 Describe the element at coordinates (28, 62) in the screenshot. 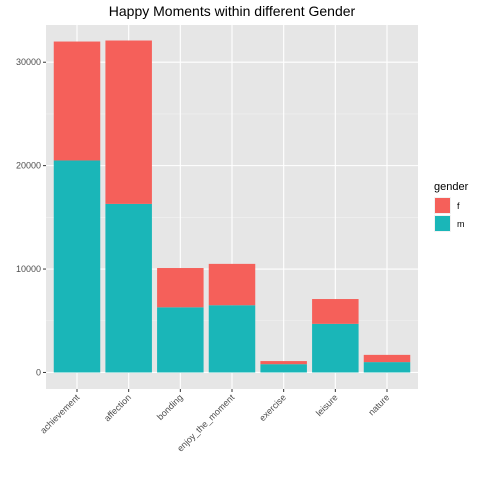

I see `y-tick-label: 30000` at that location.